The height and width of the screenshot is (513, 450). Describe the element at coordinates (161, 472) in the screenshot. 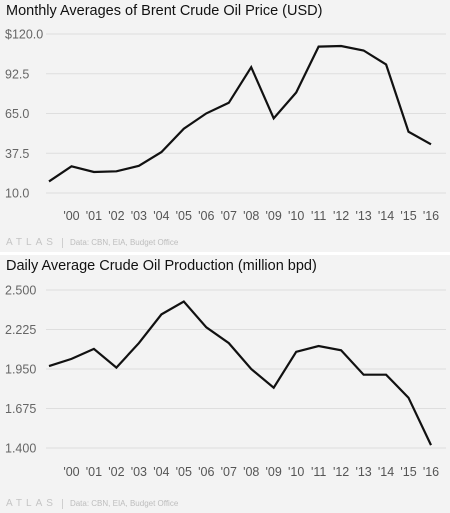

I see `production-x-tick-label: '04` at that location.